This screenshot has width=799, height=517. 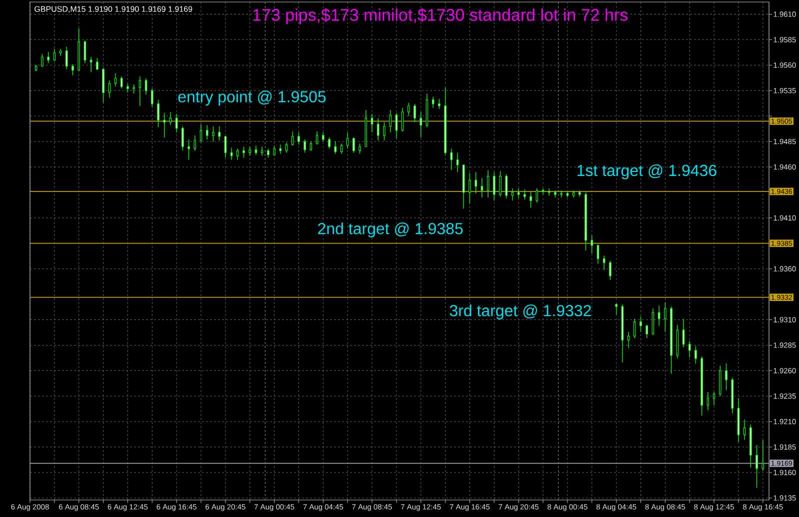 What do you see at coordinates (440, 16) in the screenshot?
I see `chart-subtitle: 173 pips,$173 minilot,$1730 standard lot in 72 hrs` at bounding box center [440, 16].